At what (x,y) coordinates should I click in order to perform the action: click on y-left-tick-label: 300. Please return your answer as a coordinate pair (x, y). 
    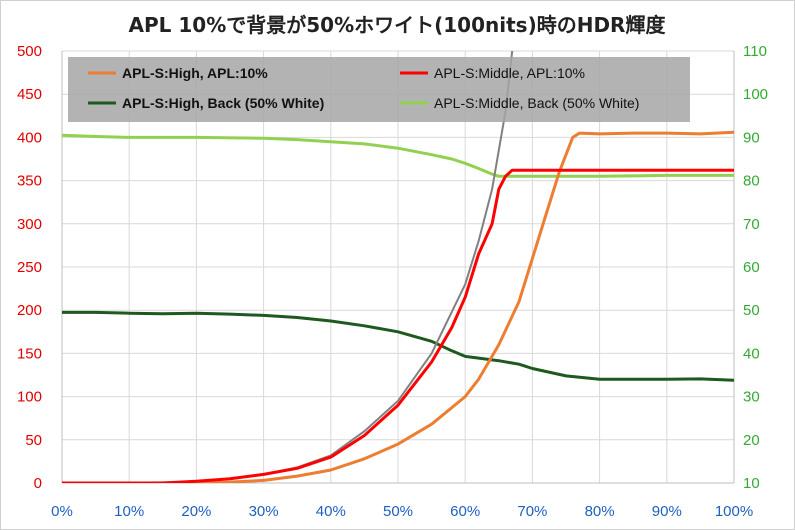
    Looking at the image, I should click on (29, 224).